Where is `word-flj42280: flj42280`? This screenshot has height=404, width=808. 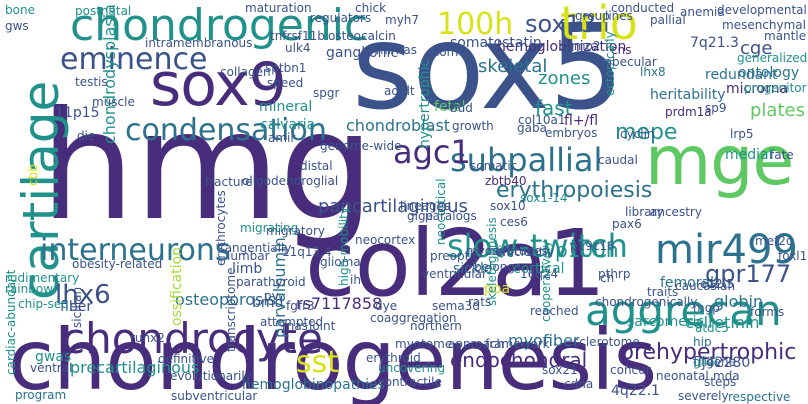
word-flj42280: flj42280 is located at coordinates (722, 363).